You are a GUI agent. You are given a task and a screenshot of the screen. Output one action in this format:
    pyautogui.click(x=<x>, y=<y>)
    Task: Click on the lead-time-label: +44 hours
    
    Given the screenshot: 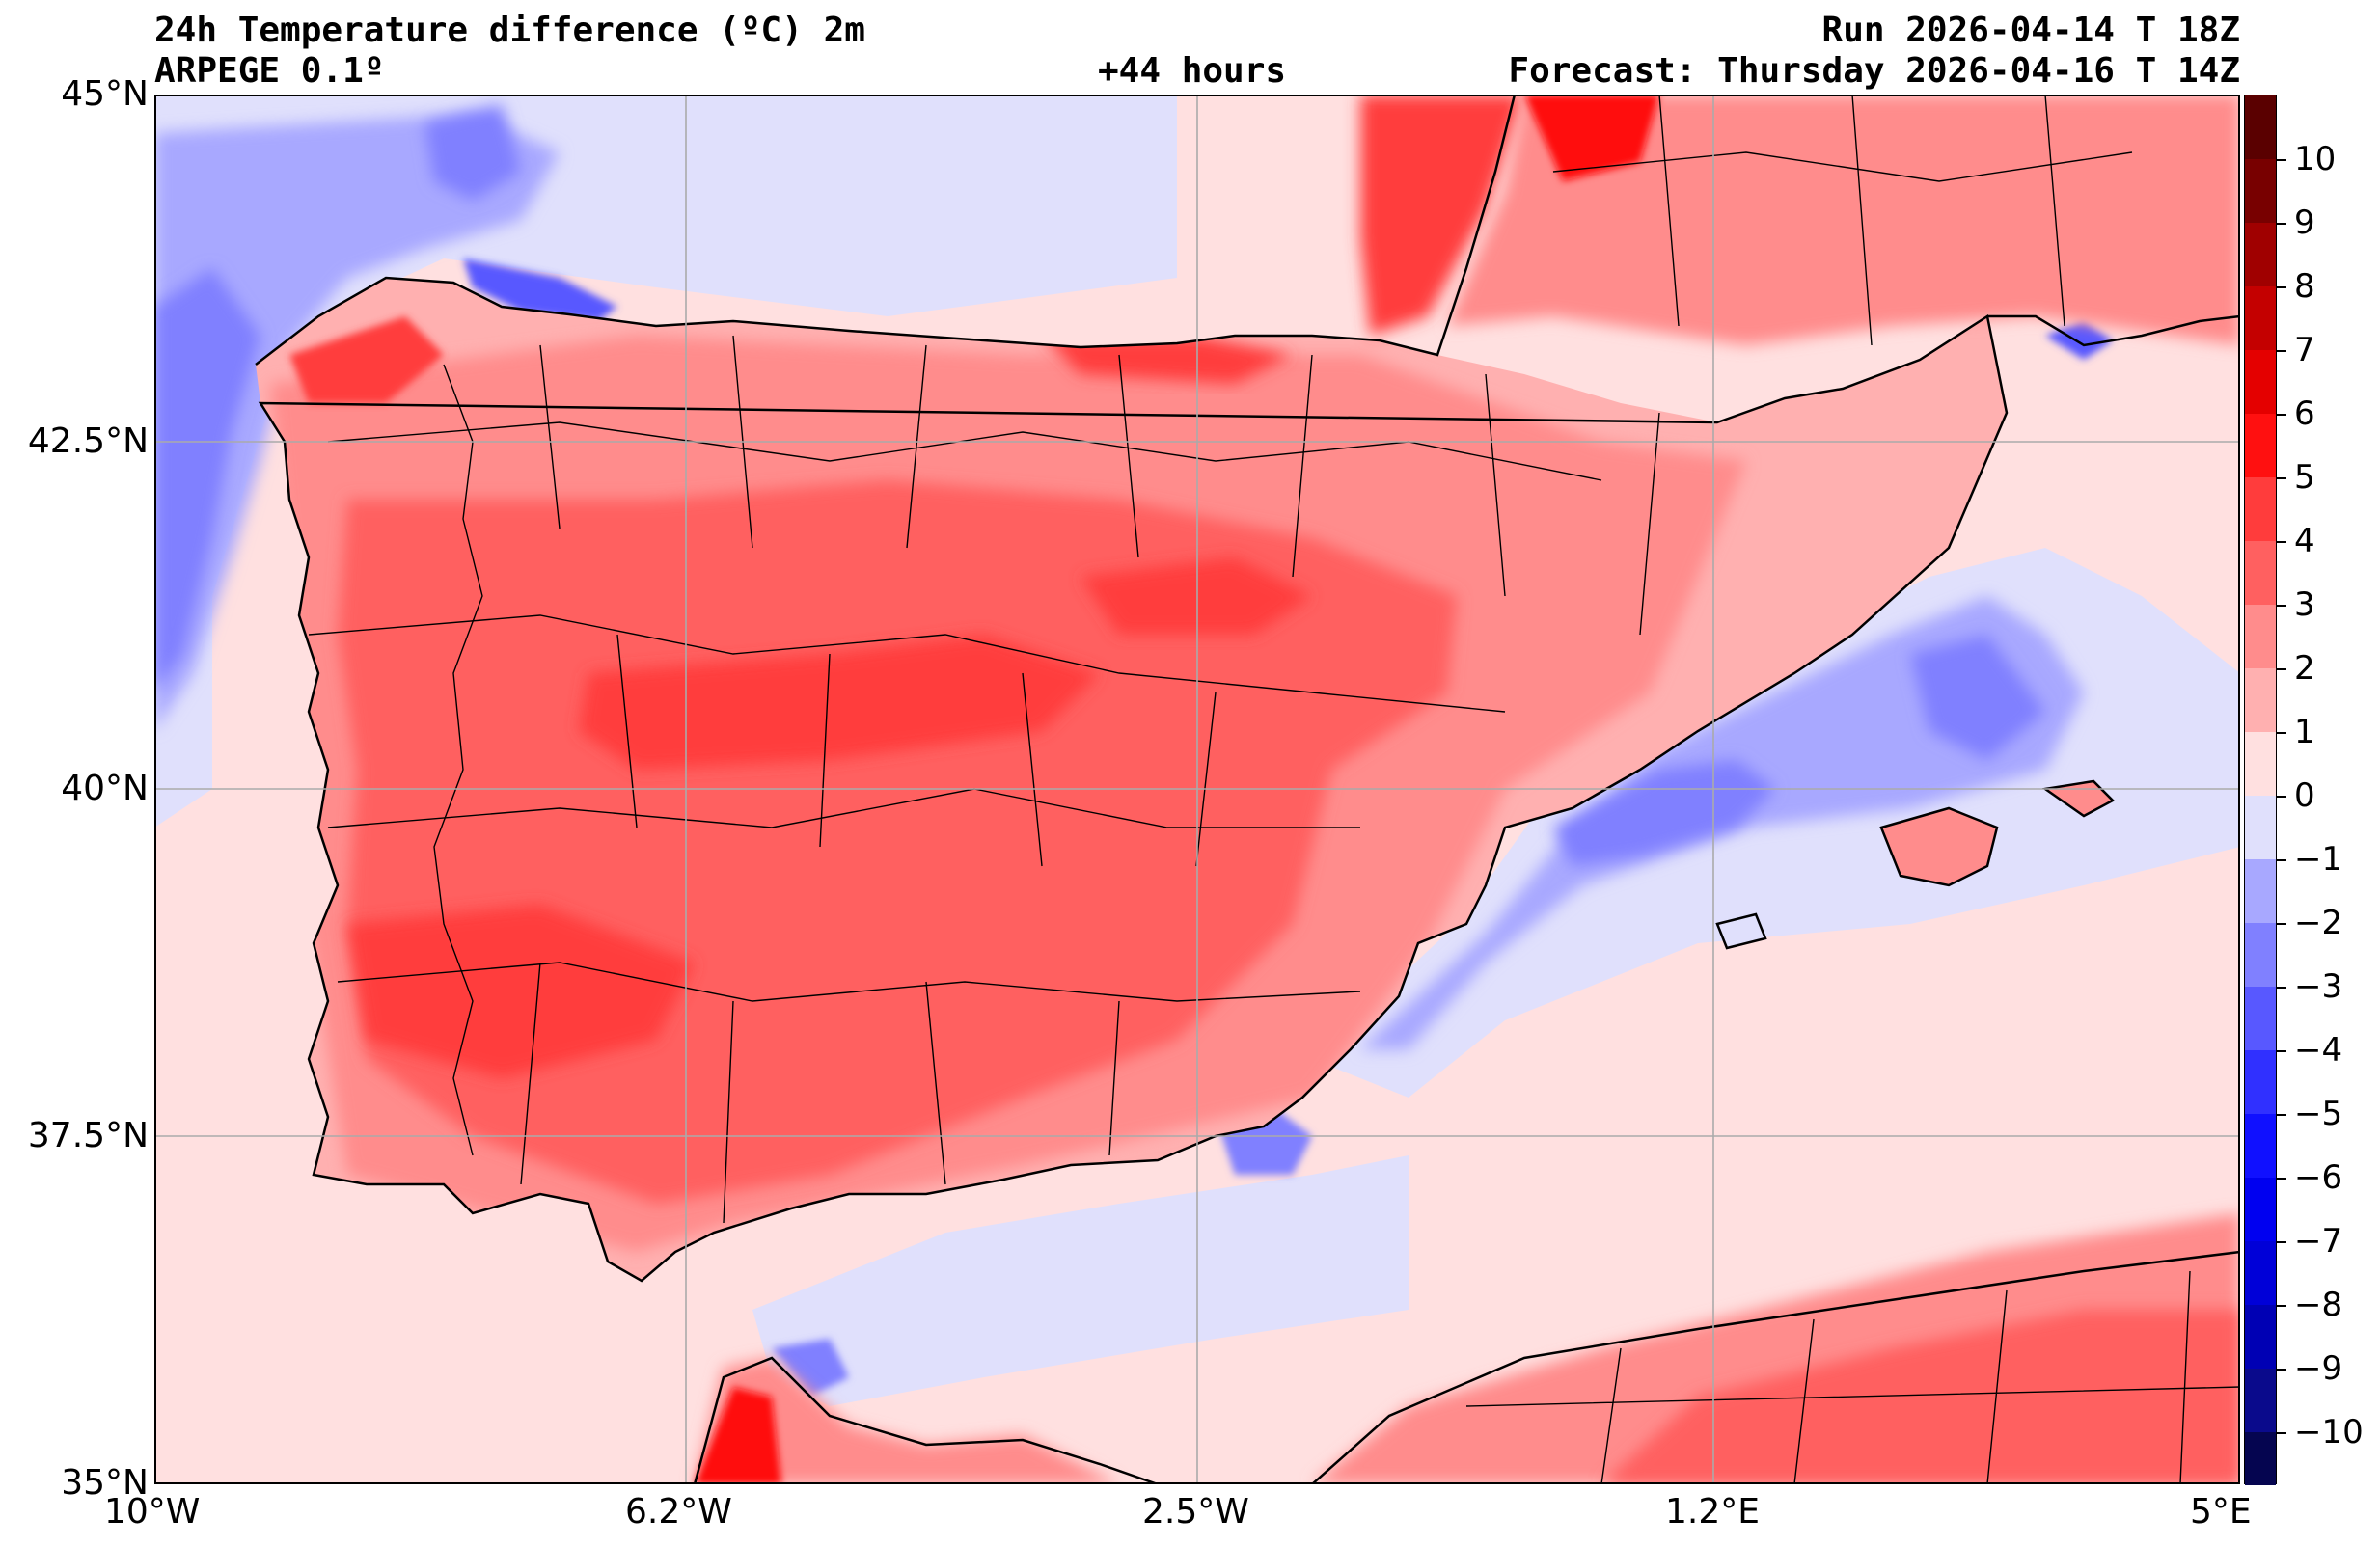 What is the action you would take?
    pyautogui.click(x=1193, y=71)
    